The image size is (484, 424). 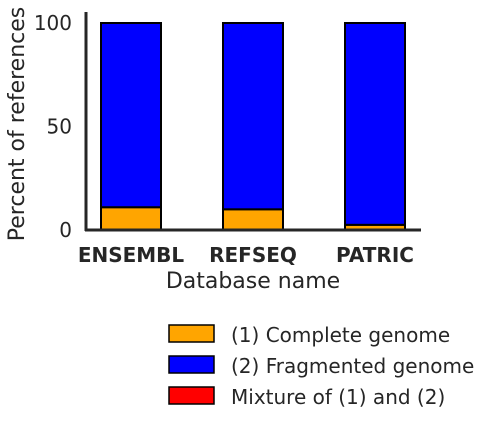 I want to click on x-tick-label-ensembl: ENSEMBL, so click(x=131, y=255).